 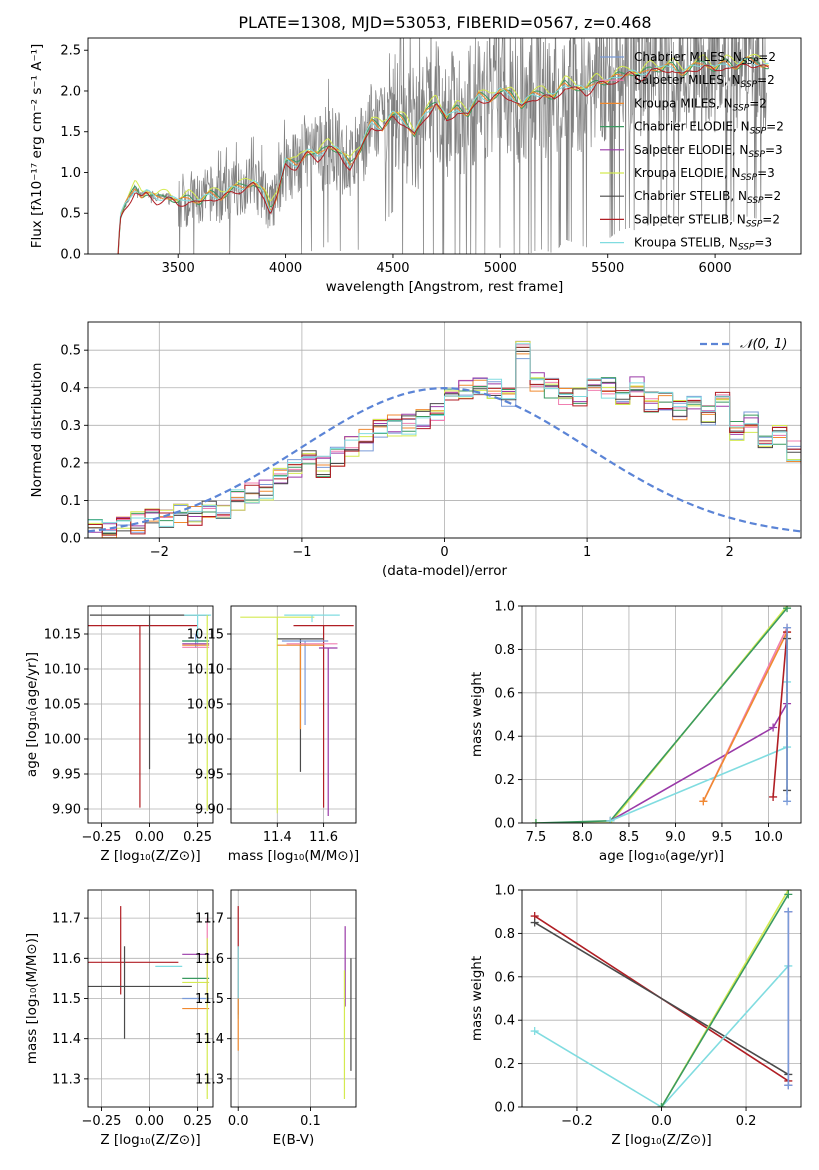 I want to click on y-axis-label: Normed distribution, so click(x=37, y=430).